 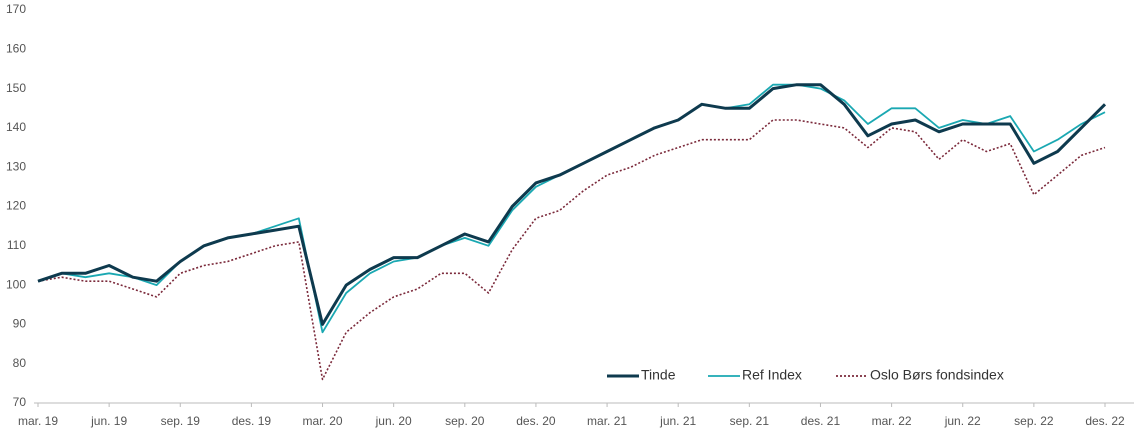 What do you see at coordinates (962, 421) in the screenshot?
I see `x-tick-label: jun. 22` at bounding box center [962, 421].